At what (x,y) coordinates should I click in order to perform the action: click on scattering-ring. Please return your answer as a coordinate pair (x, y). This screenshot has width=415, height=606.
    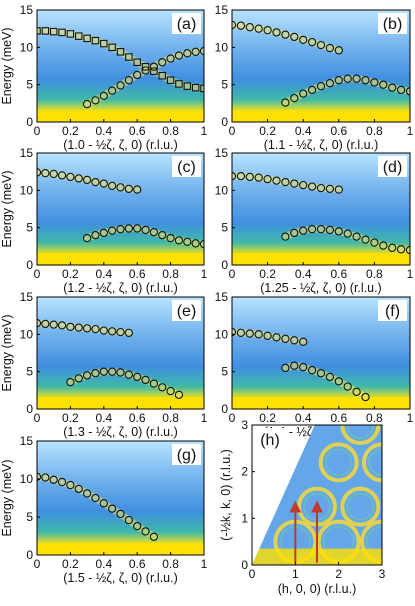
    Looking at the image, I should click on (360, 506).